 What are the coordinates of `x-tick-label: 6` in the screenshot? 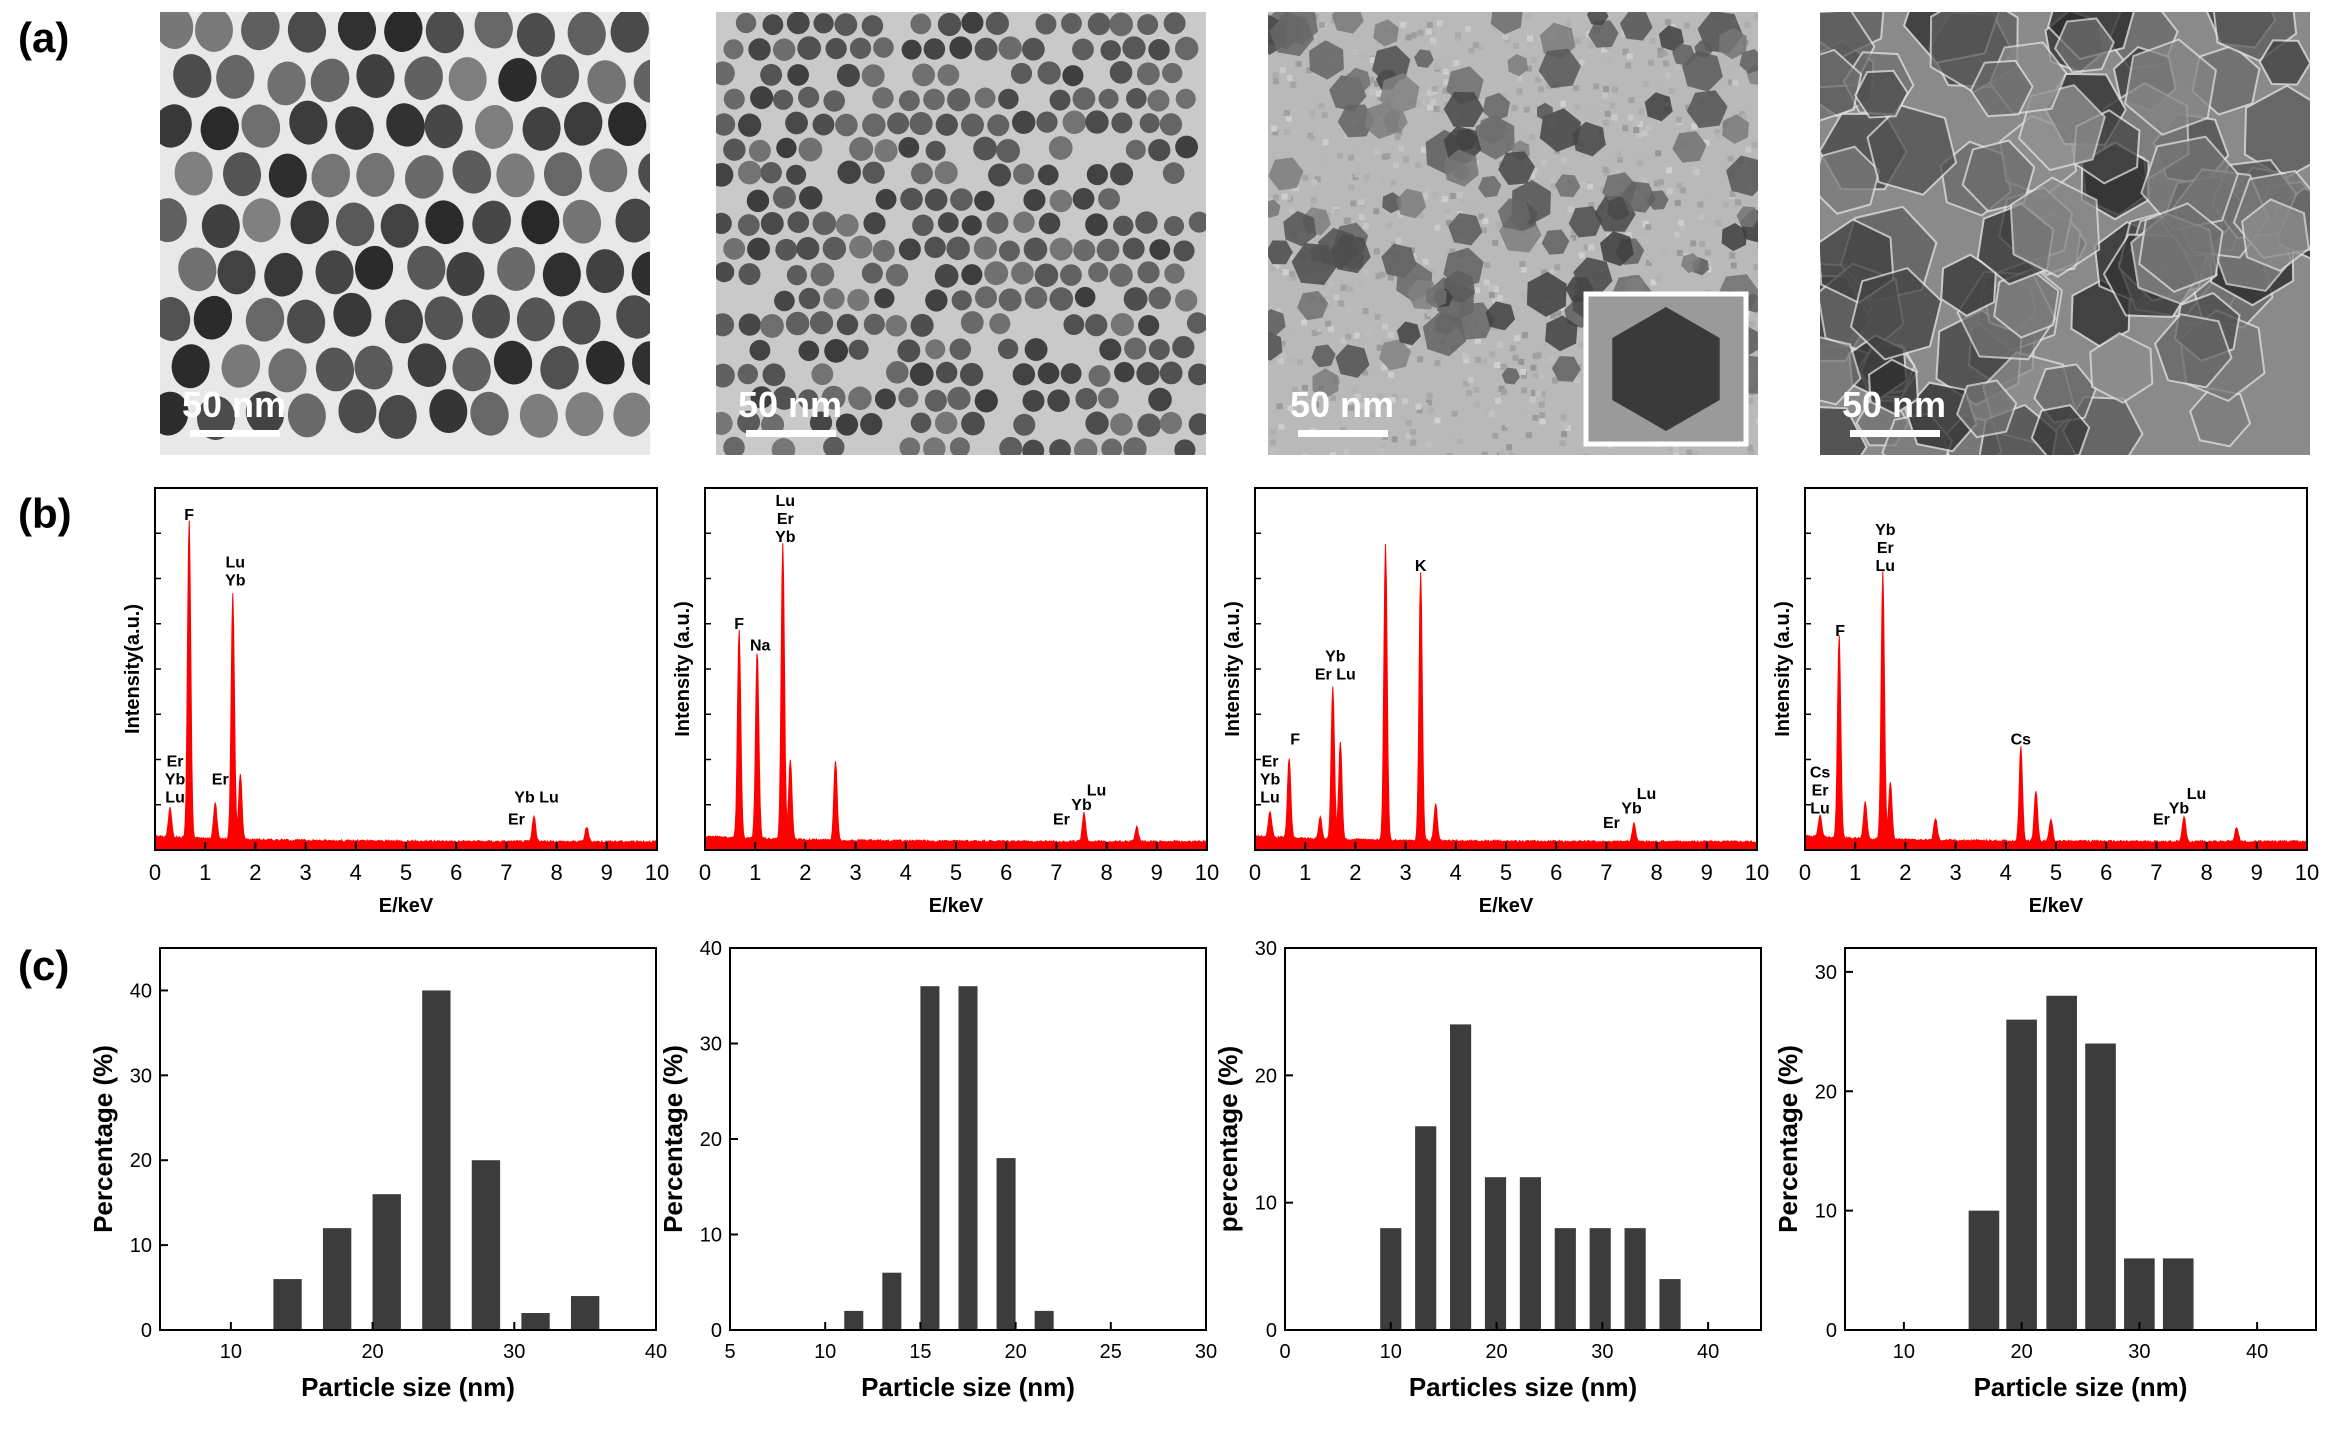 It's located at (1006, 872).